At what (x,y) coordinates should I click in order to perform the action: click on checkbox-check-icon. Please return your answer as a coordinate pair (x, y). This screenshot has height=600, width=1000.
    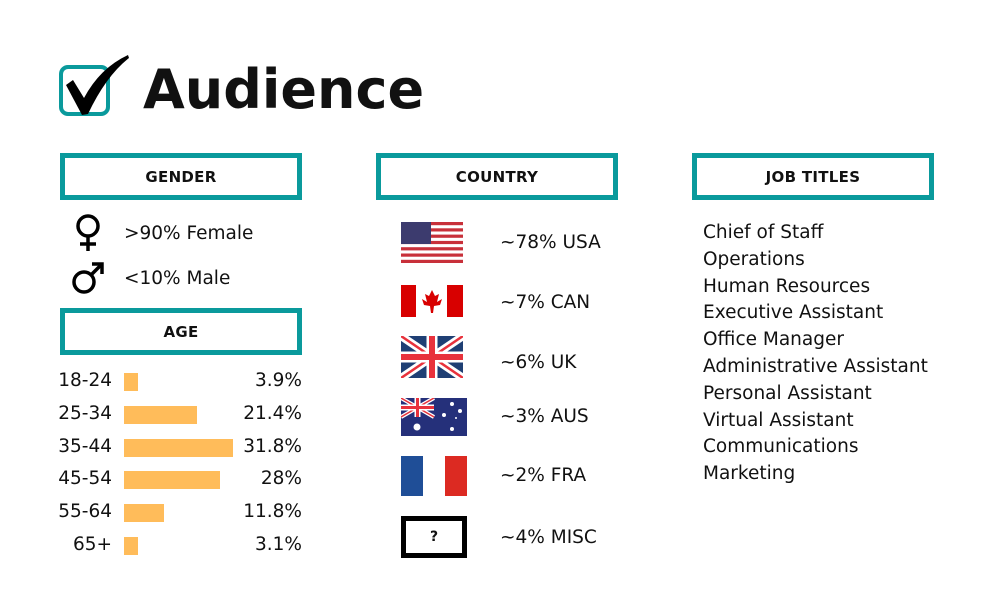
    Looking at the image, I should click on (94, 85).